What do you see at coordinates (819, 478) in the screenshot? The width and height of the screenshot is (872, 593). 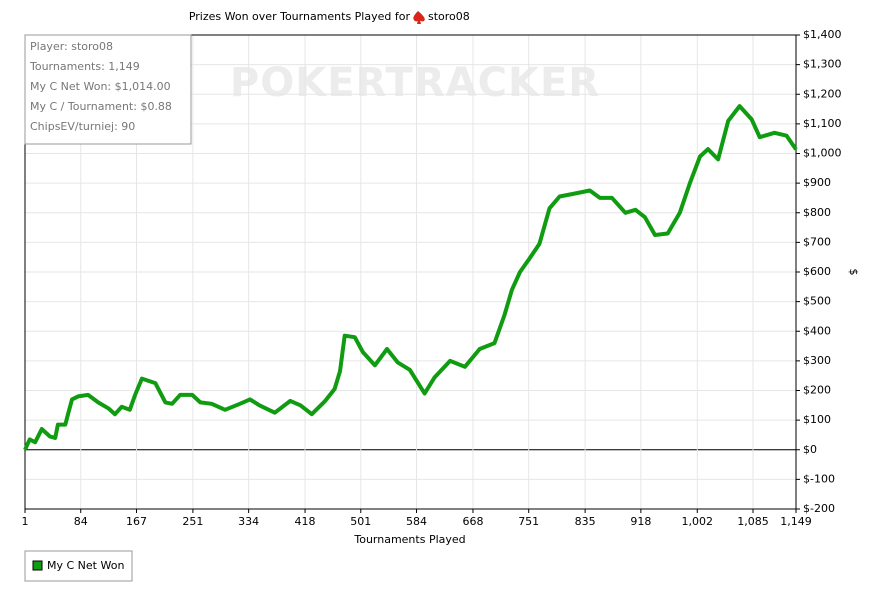 I see `y-tick-label: $-100` at bounding box center [819, 478].